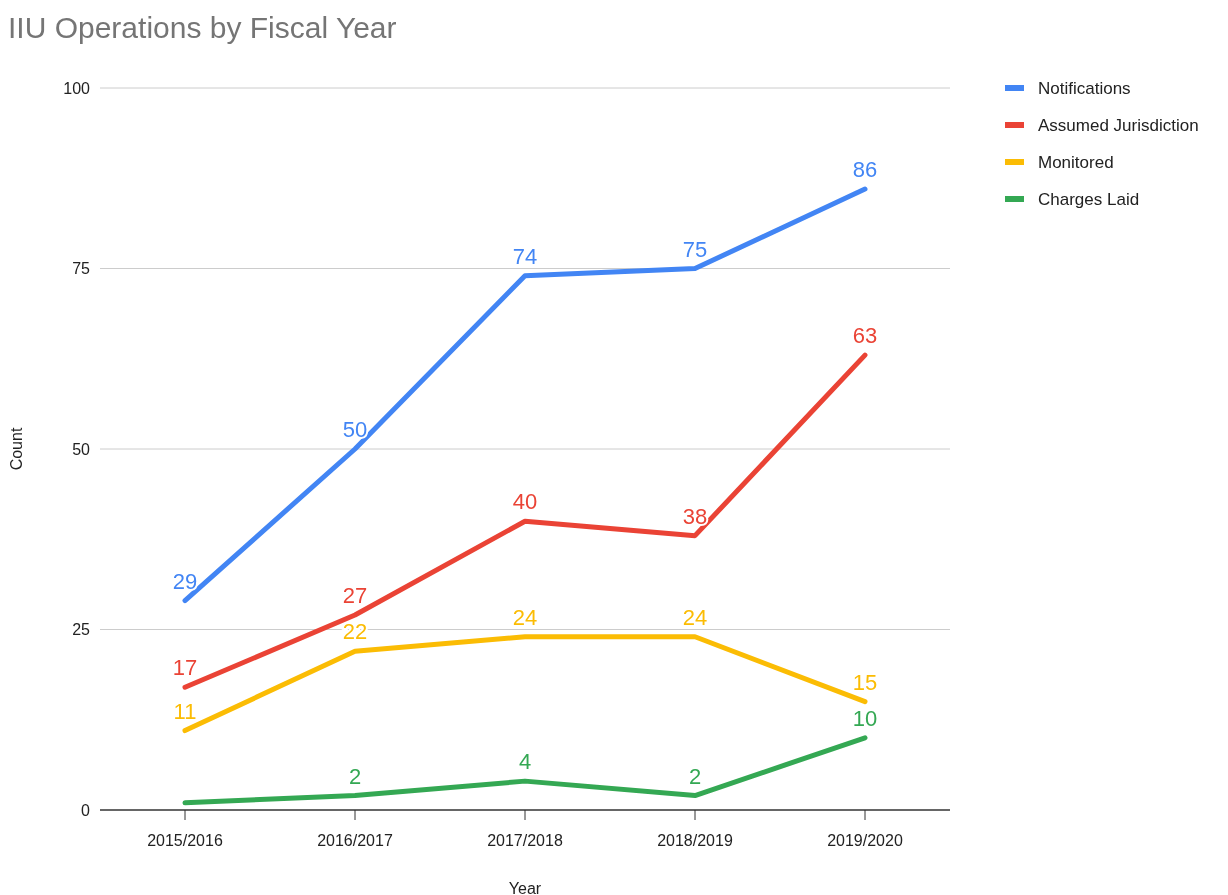 The image size is (1228, 895). What do you see at coordinates (865, 170) in the screenshot?
I see `data-label: 86` at bounding box center [865, 170].